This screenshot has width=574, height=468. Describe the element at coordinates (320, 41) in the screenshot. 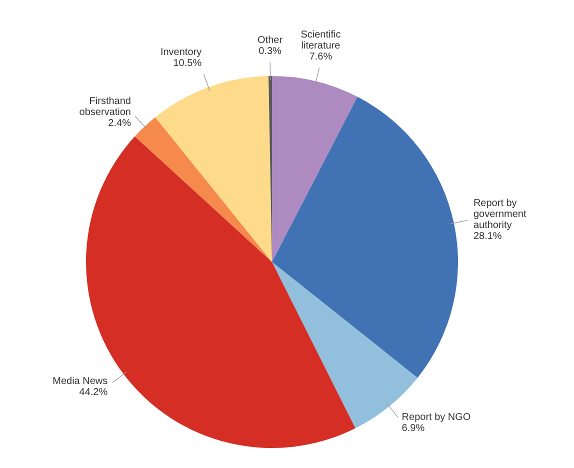

I see `slice-label: Scientific literature` at that location.